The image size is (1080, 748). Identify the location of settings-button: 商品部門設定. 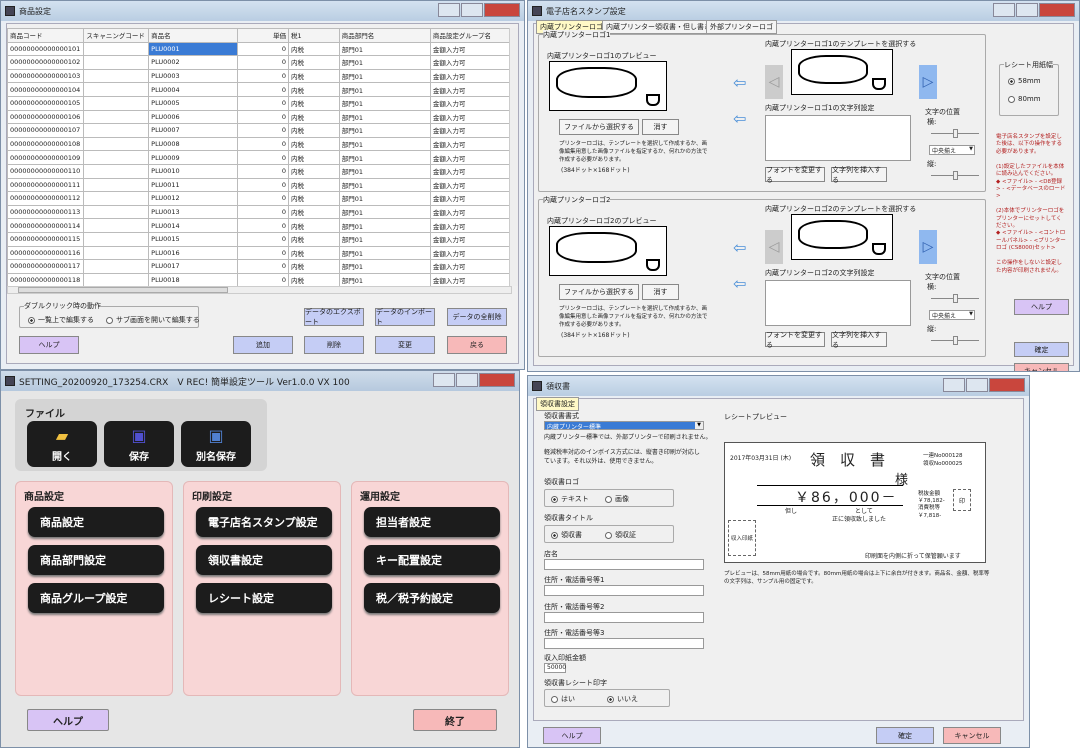
(96, 560).